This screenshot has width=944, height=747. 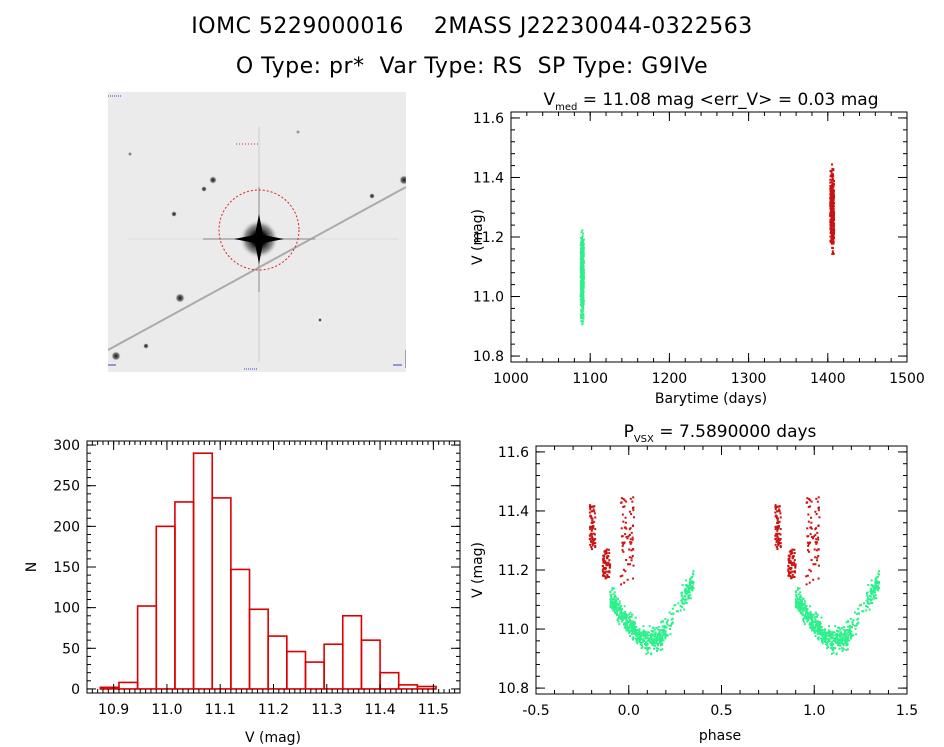 What do you see at coordinates (488, 357) in the screenshot?
I see `lightcurve-ytick-label: 10.8` at bounding box center [488, 357].